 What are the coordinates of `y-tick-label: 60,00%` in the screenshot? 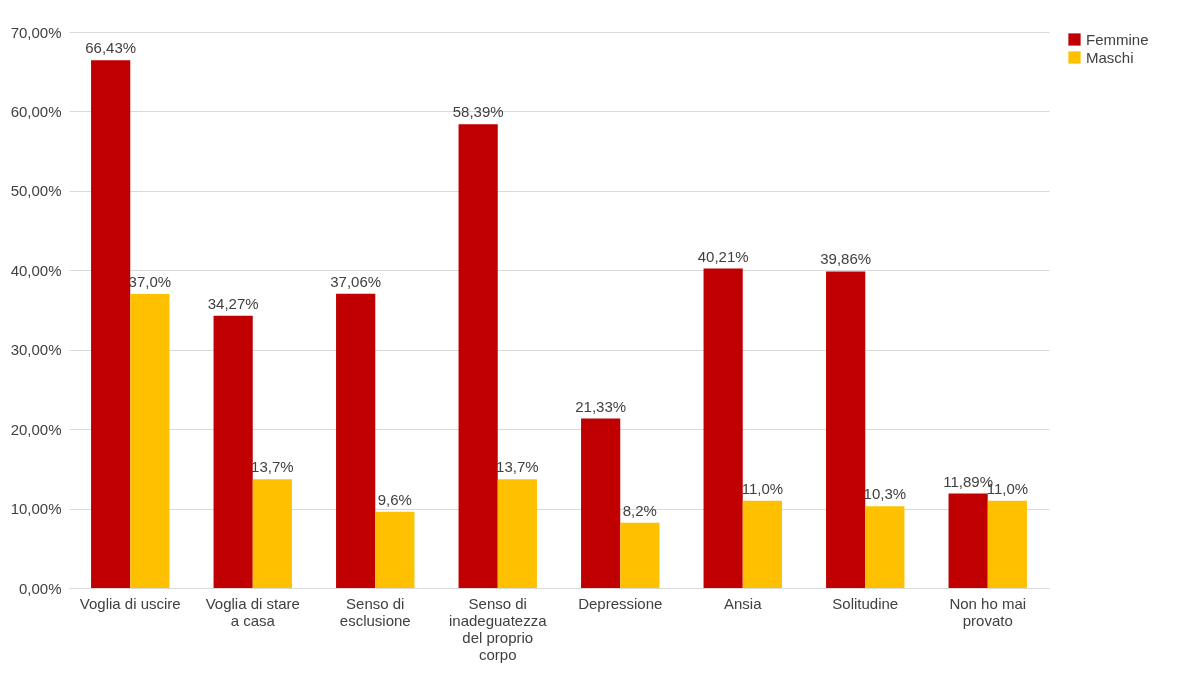 It's located at (36, 111).